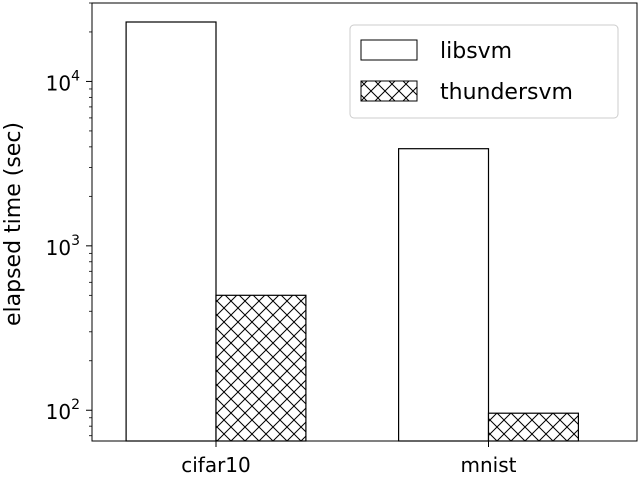 The image size is (640, 480). I want to click on y-tick-label: 10², so click(63, 410).